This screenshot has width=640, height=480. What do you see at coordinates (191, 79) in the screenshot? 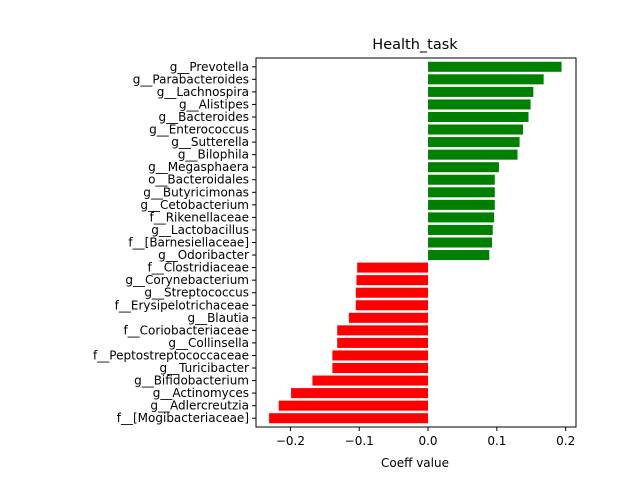
I see `y-tick-label: g__Parabacteroides` at bounding box center [191, 79].